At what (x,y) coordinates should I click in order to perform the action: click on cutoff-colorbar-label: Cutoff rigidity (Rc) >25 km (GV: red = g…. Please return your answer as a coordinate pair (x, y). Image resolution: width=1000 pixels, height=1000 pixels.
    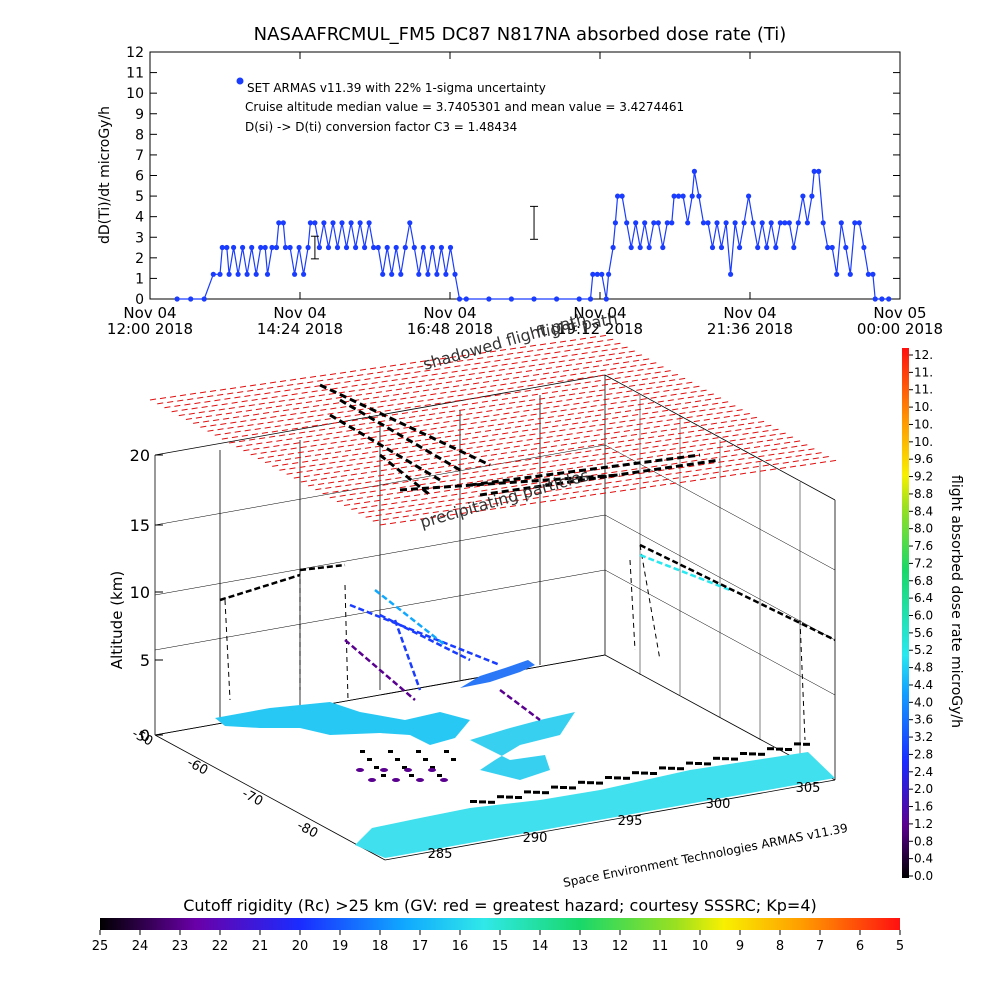
    Looking at the image, I should click on (500, 905).